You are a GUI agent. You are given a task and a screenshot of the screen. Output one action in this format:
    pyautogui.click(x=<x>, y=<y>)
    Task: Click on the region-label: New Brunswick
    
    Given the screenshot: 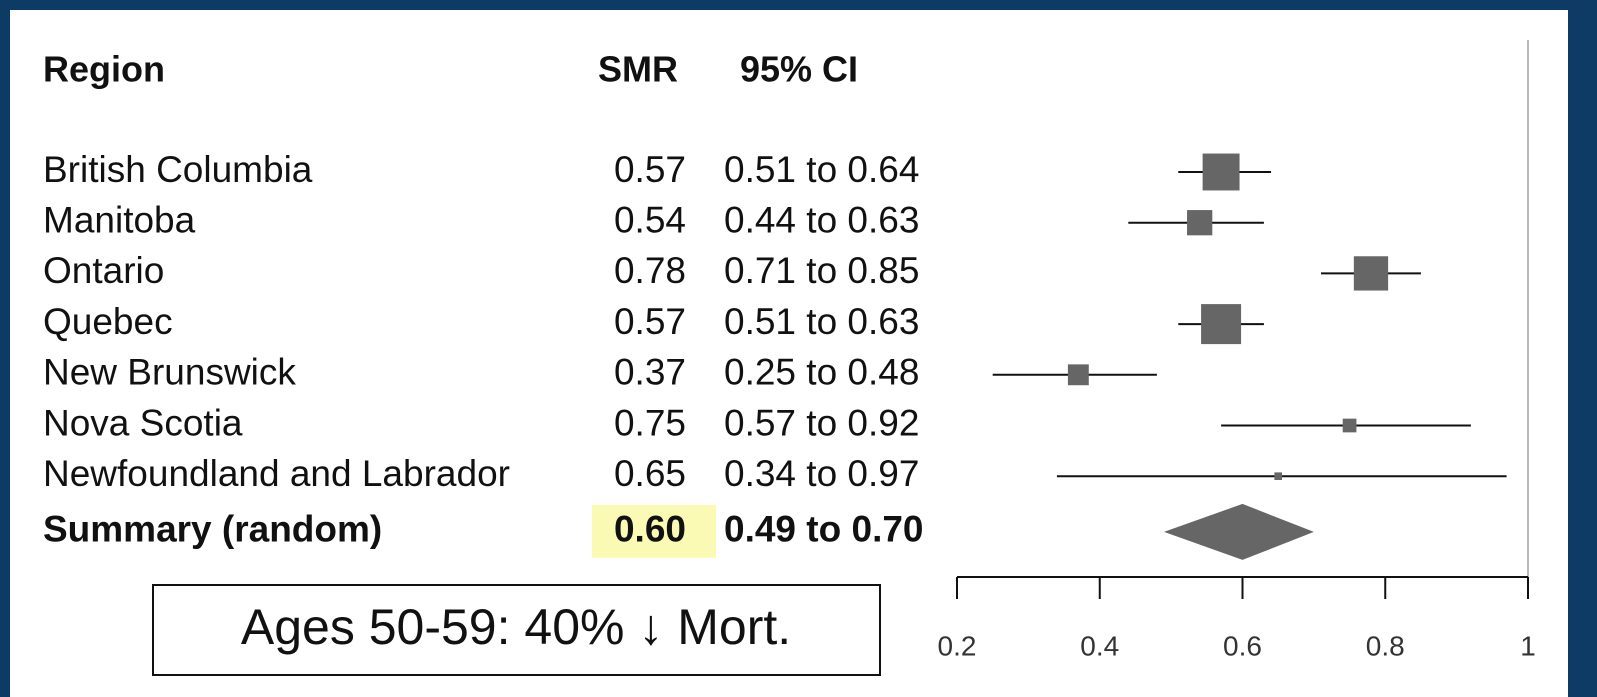 What is the action you would take?
    pyautogui.click(x=169, y=372)
    